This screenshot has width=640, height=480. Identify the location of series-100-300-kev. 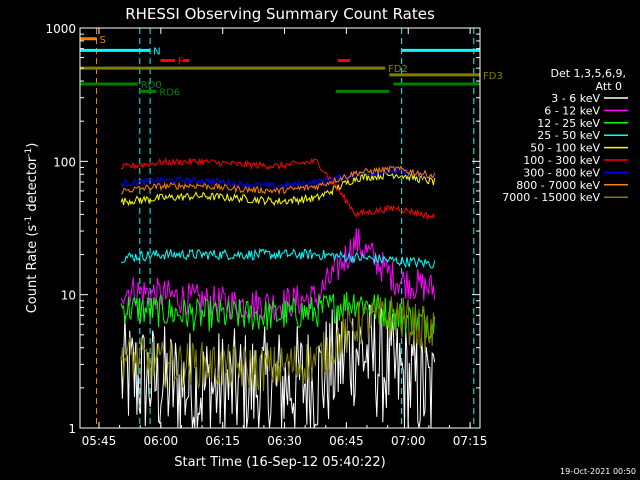
(278, 189).